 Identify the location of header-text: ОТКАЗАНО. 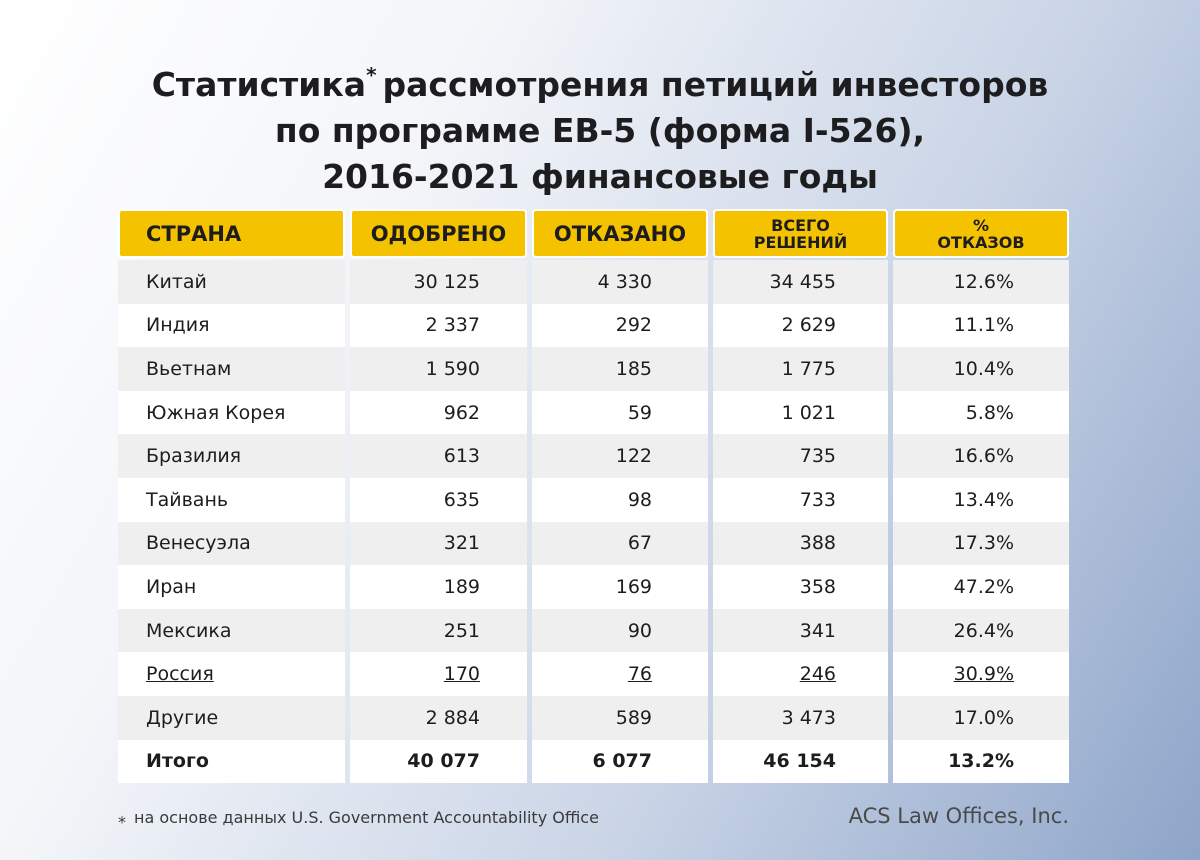
(620, 233).